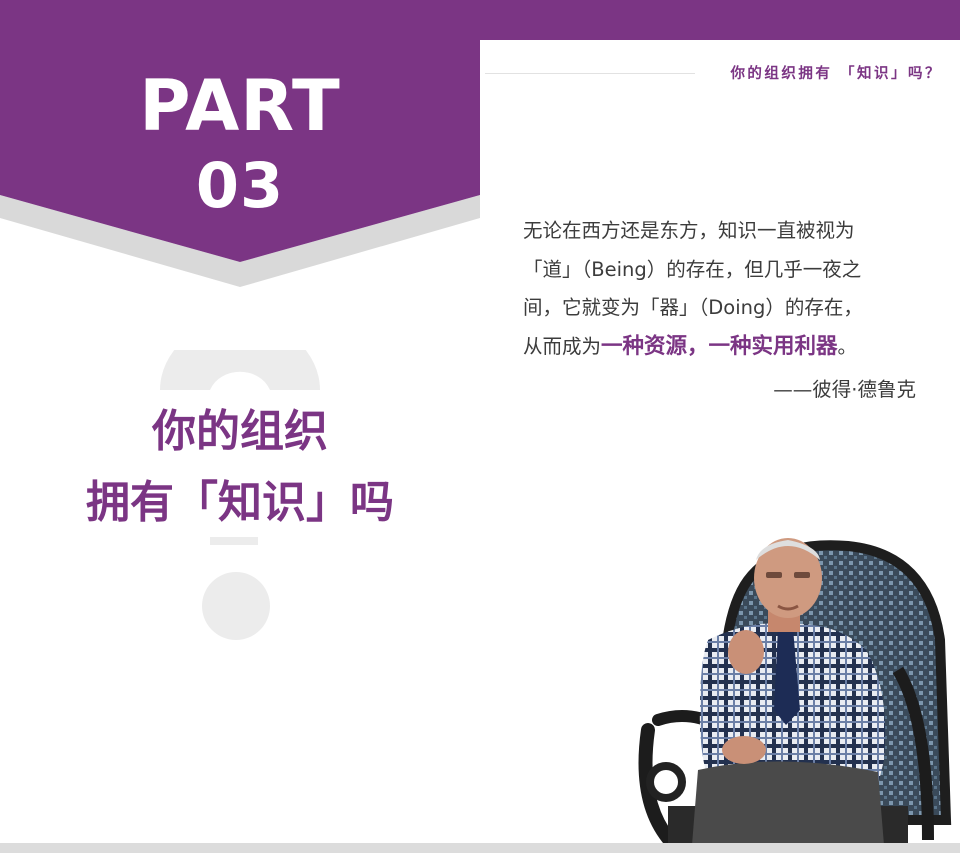 The width and height of the screenshot is (960, 853). I want to click on portrait-photo, so click(795, 691).